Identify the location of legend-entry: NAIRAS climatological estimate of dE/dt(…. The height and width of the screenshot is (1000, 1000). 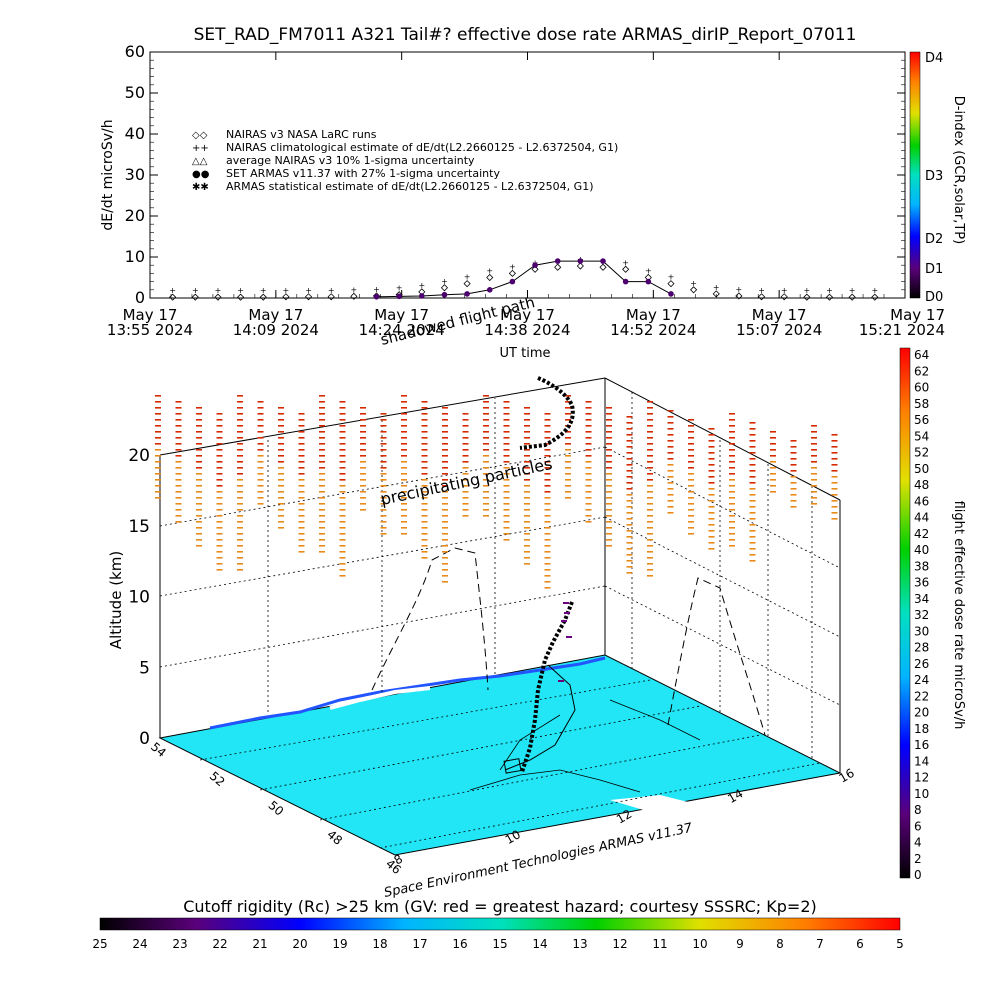
(422, 147).